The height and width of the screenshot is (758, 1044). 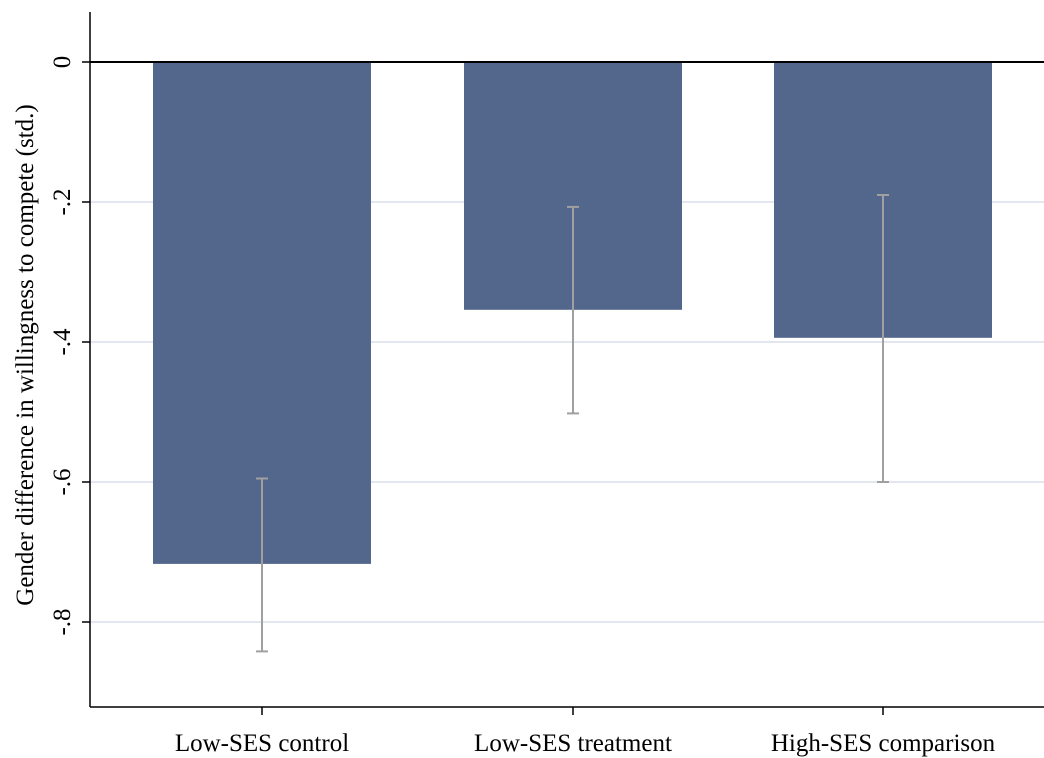 What do you see at coordinates (62, 62) in the screenshot?
I see `y-tick-label: 0` at bounding box center [62, 62].